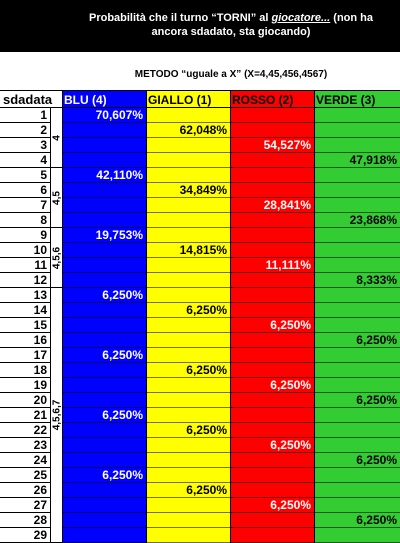 The width and height of the screenshot is (400, 543). I want to click on header-rosso: ROSSO (2), so click(272, 99).